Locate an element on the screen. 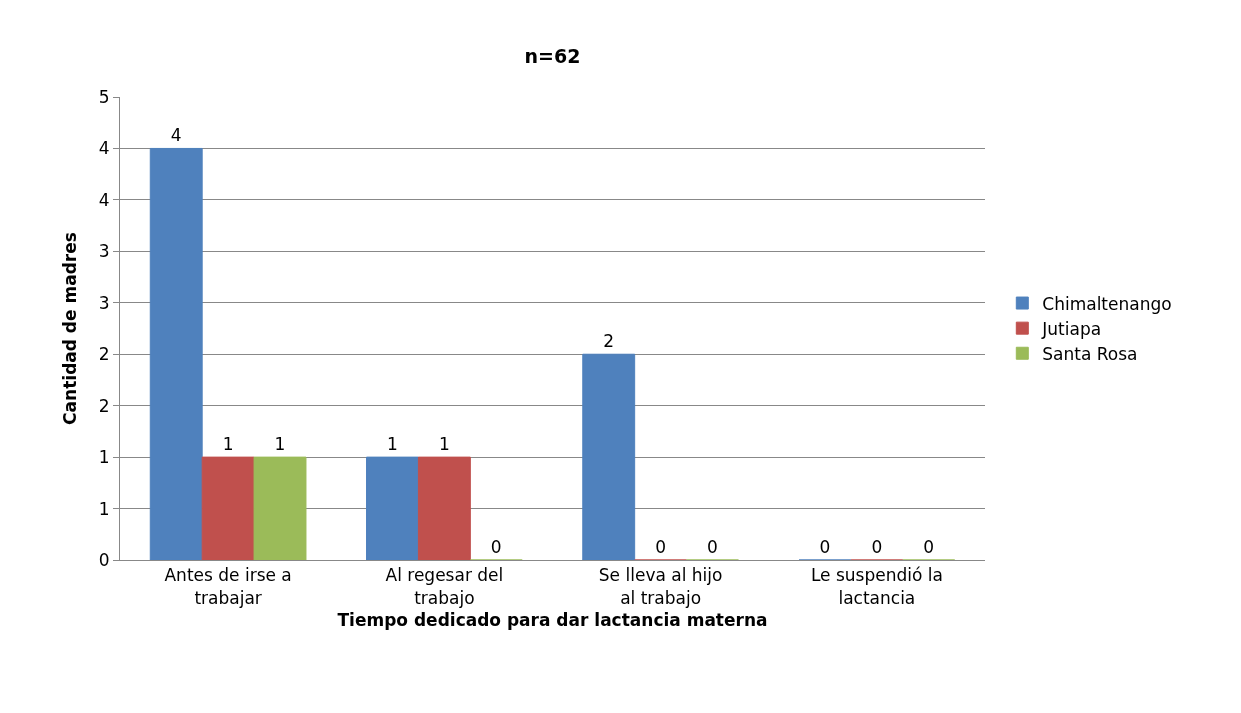 The width and height of the screenshot is (1241, 713). legend-label: Santa Rosa is located at coordinates (1090, 353).